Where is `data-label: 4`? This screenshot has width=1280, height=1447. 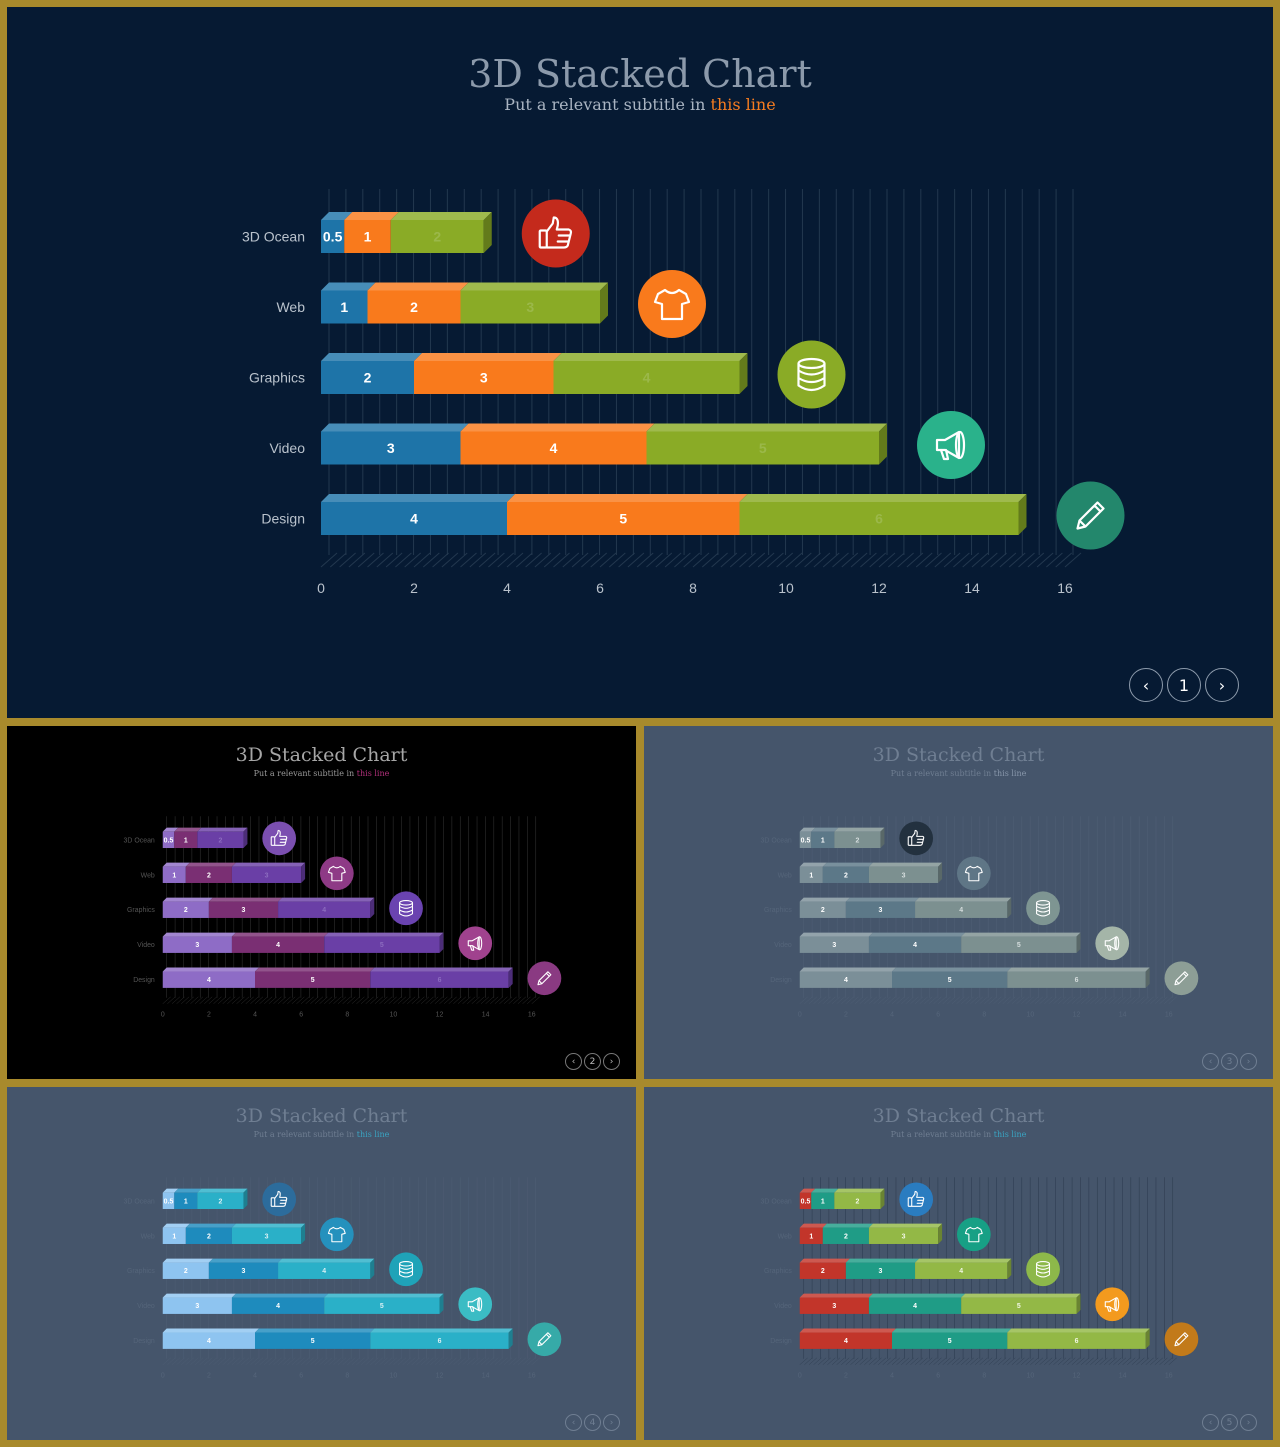 data-label: 4 is located at coordinates (554, 448).